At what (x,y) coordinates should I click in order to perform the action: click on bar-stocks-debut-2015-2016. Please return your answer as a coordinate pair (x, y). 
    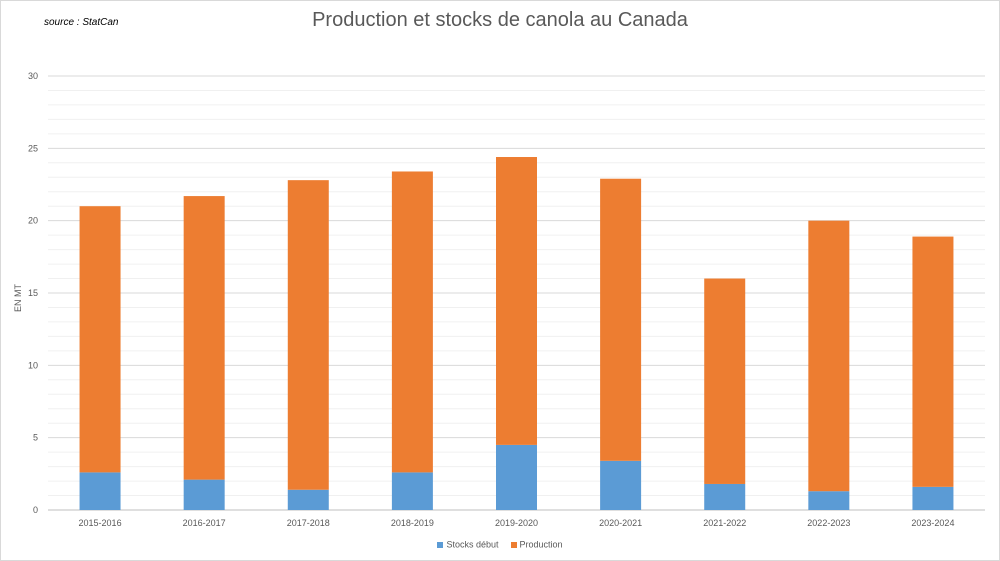
    Looking at the image, I should click on (100, 491).